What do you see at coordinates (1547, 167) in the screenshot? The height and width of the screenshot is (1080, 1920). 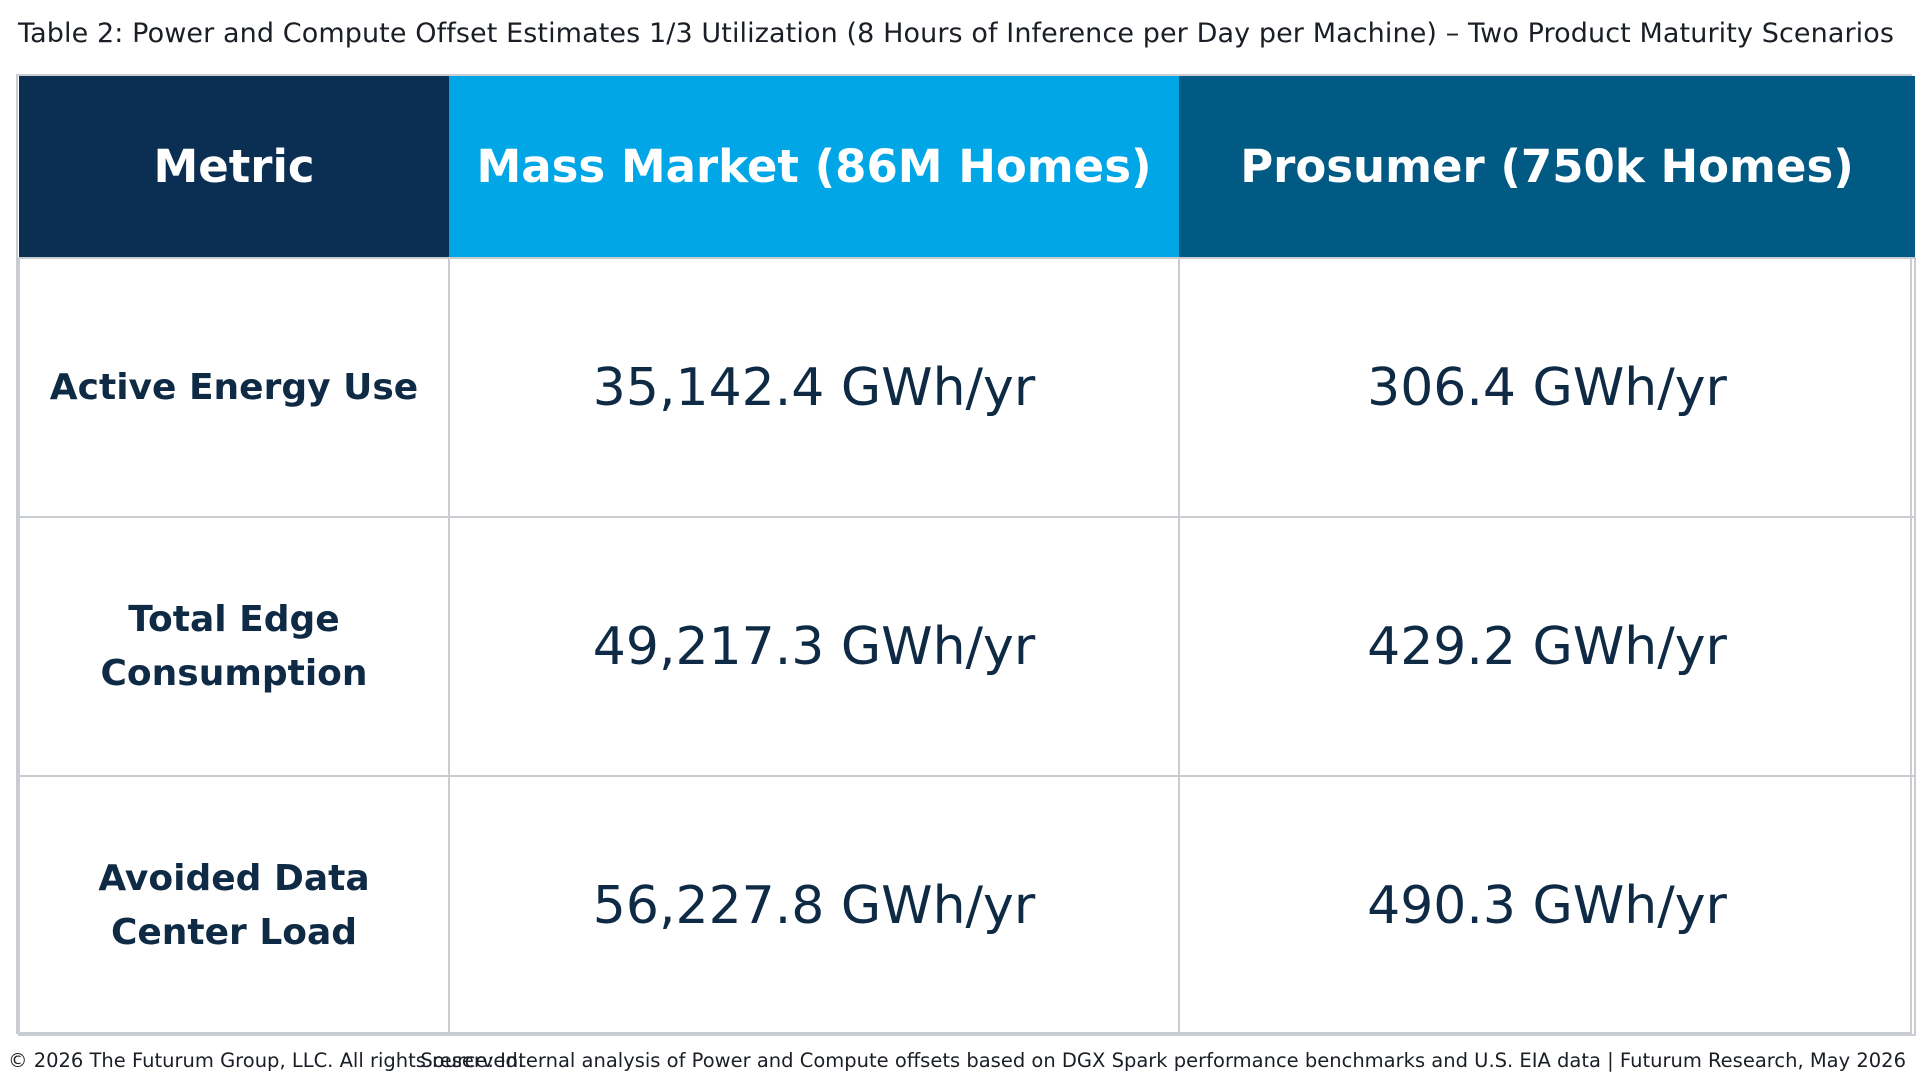 I see `header-prosumer: Prosumer (750k Homes)` at bounding box center [1547, 167].